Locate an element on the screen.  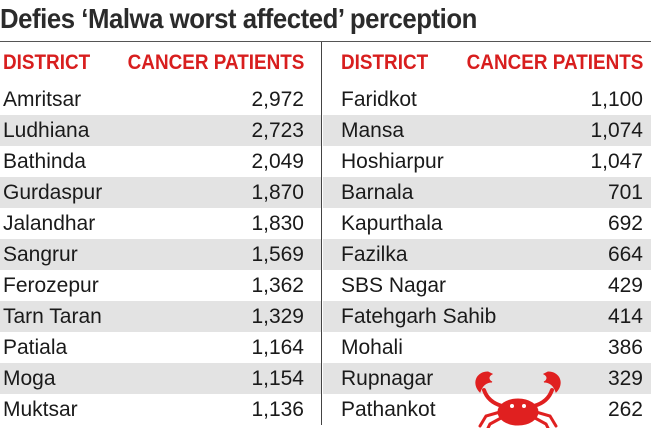
table-row: Hoshiarpur 1,047 is located at coordinates (487, 161).